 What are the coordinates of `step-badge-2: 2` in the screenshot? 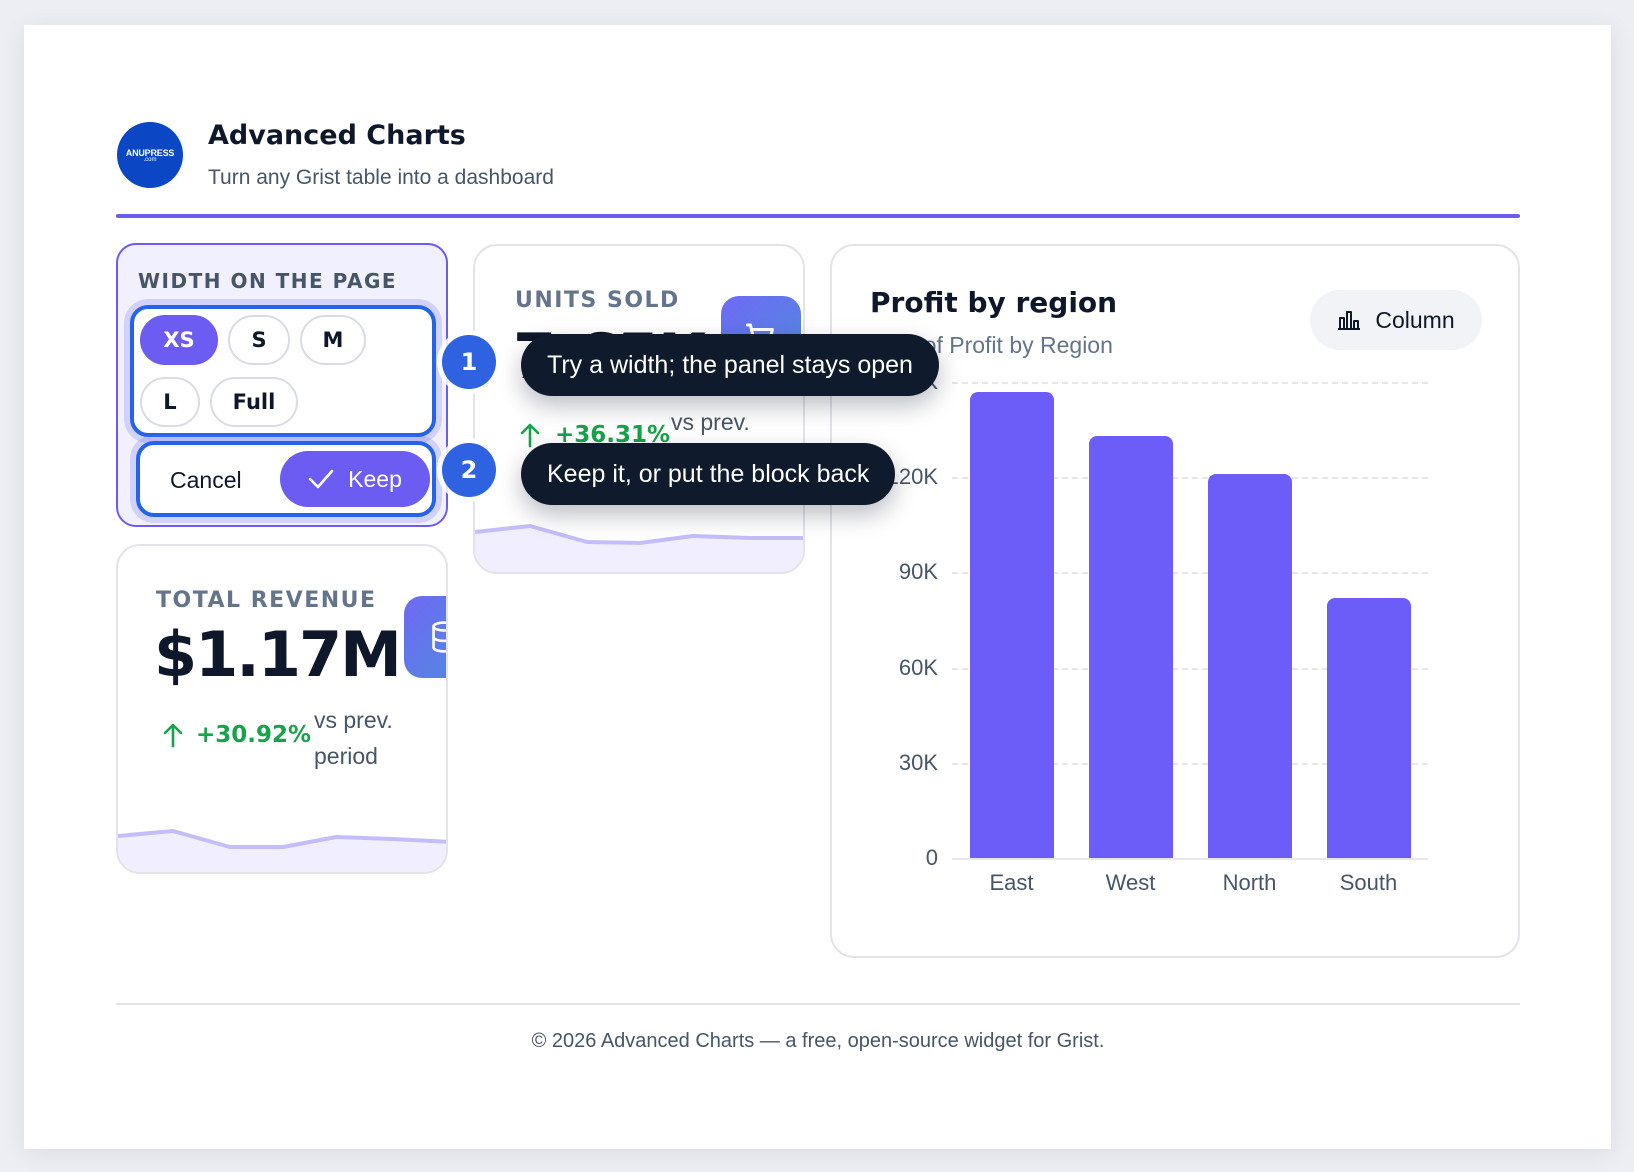 It's located at (469, 470).